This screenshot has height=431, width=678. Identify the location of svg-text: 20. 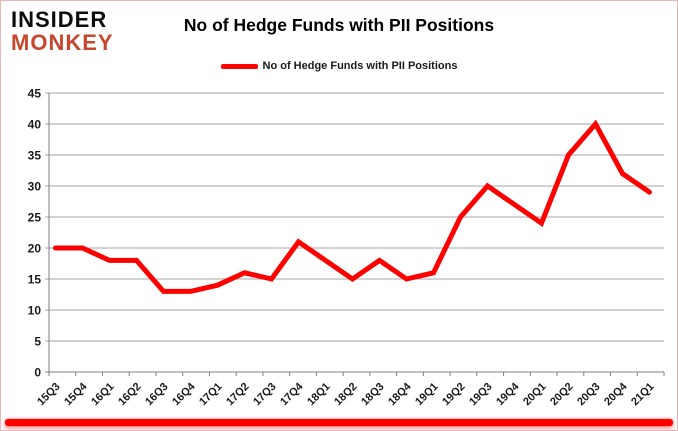
(35, 249).